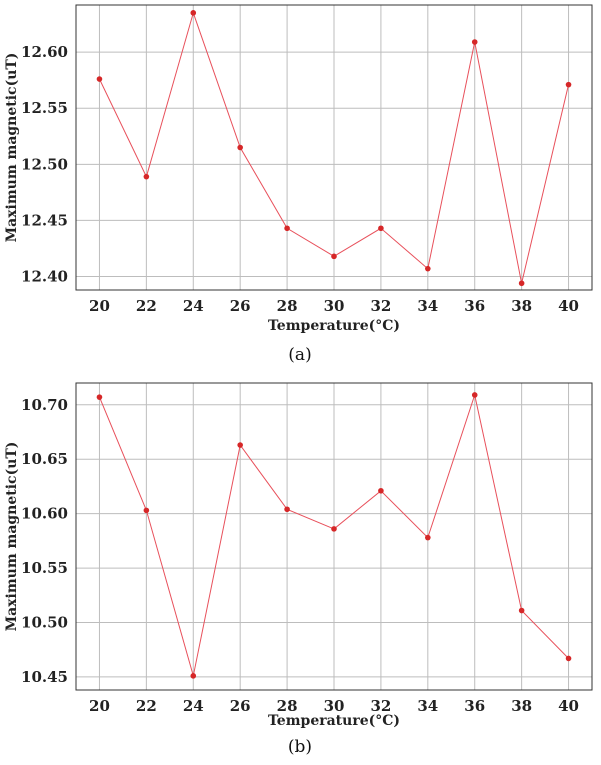 The width and height of the screenshot is (601, 765). I want to click on panel-caption: (a), so click(299, 355).